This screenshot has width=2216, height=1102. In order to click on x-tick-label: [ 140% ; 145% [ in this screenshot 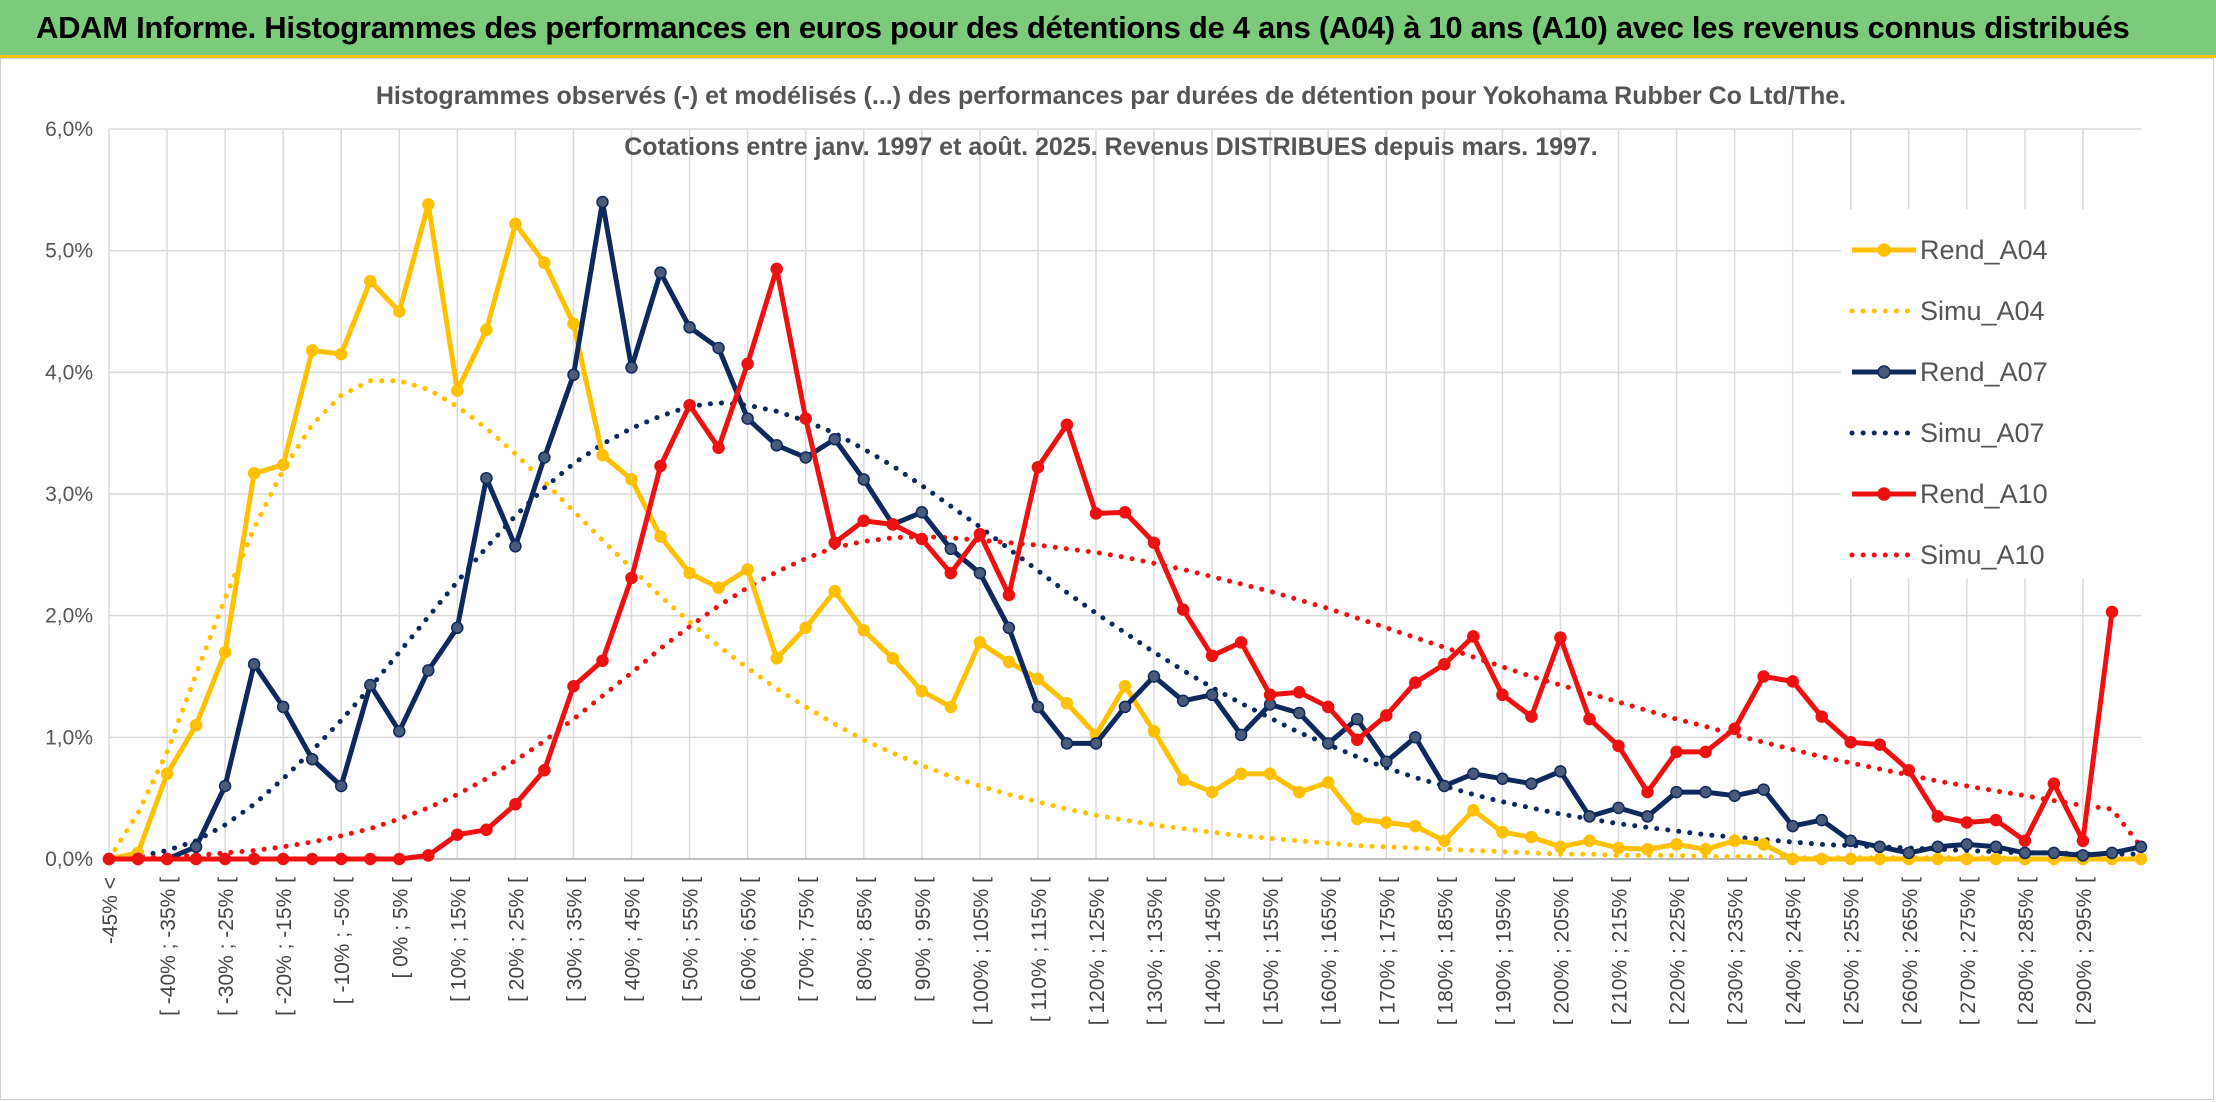, I will do `click(1213, 951)`.